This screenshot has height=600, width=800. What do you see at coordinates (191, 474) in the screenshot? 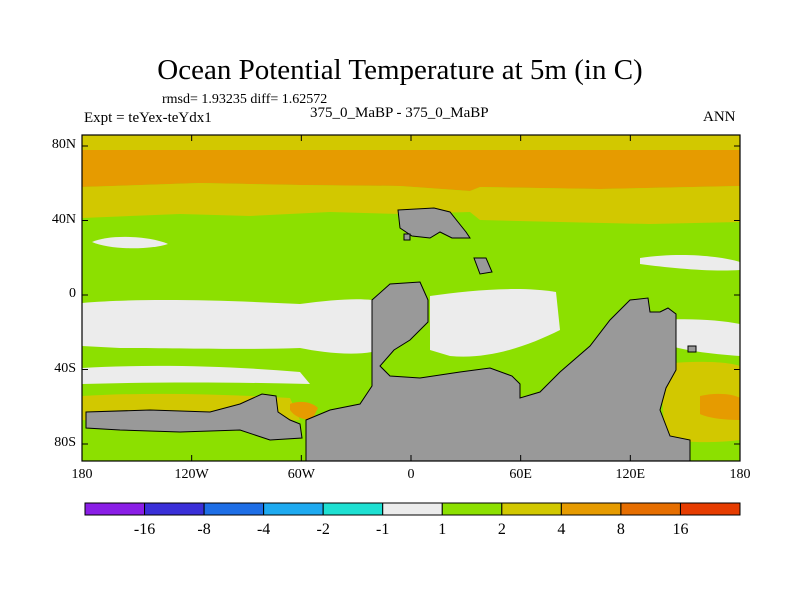
I see `x-tick-label: 120W` at bounding box center [191, 474].